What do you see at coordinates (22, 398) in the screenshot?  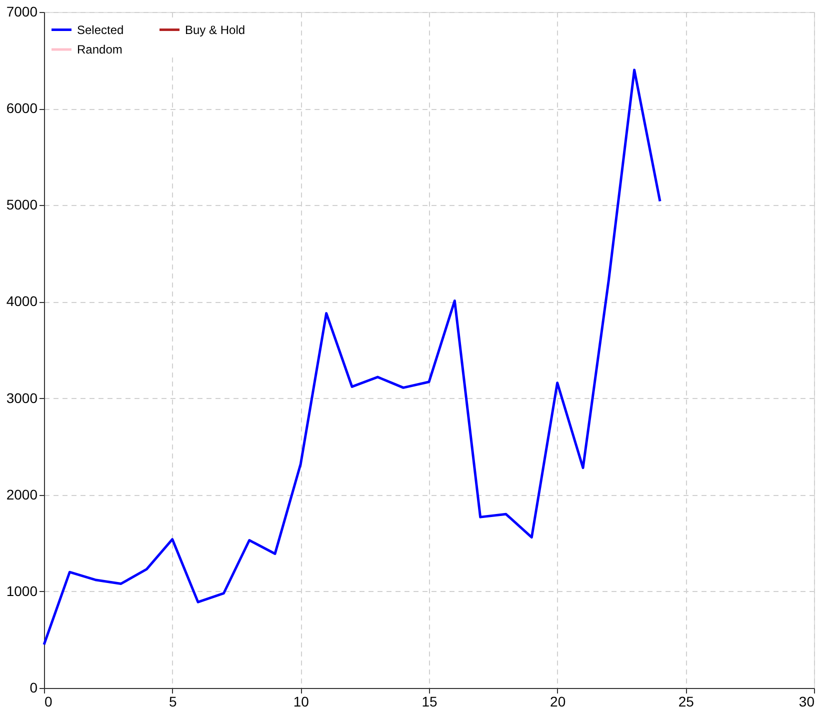 I see `y-tick-label: 3000` at bounding box center [22, 398].